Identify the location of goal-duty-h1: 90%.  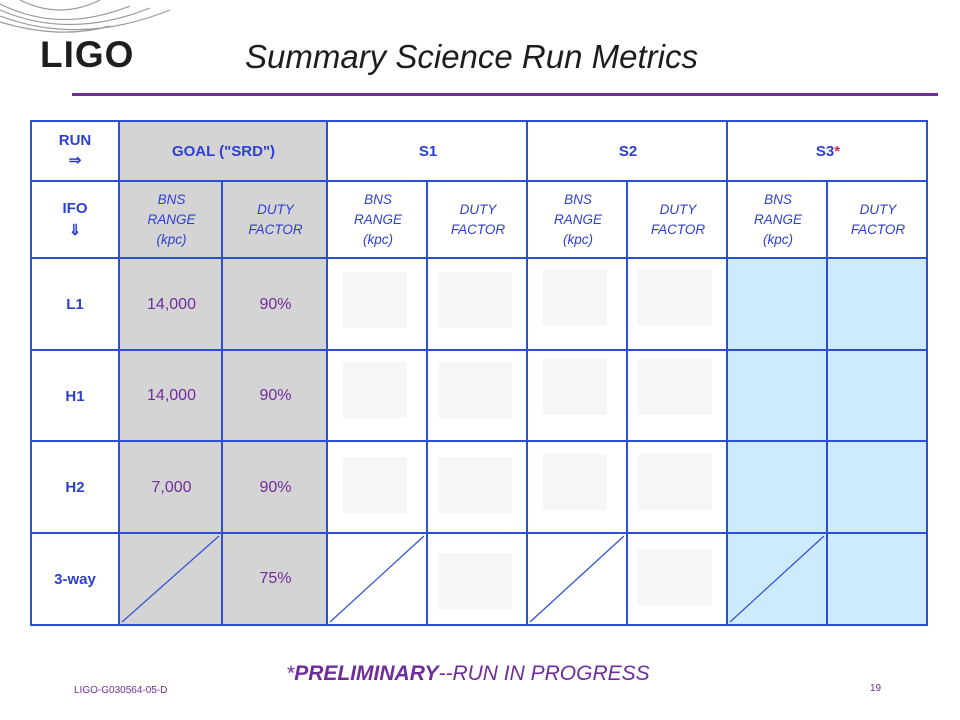
(275, 395).